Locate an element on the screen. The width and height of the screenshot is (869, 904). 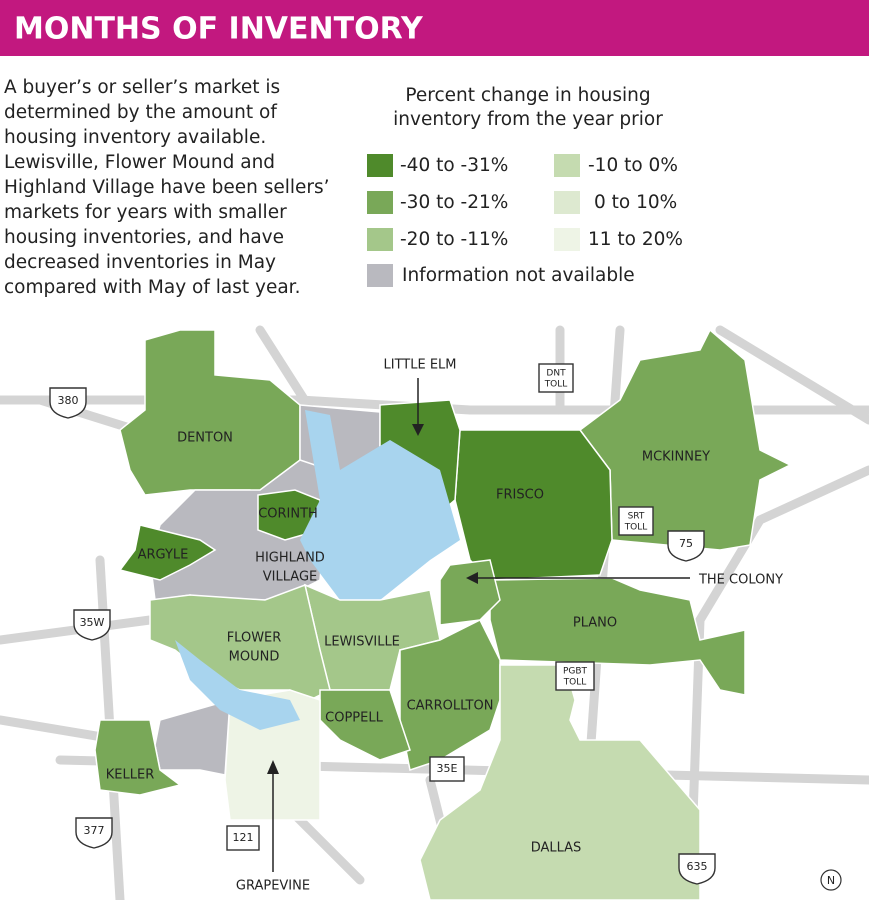
north-label: N is located at coordinates (831, 880).